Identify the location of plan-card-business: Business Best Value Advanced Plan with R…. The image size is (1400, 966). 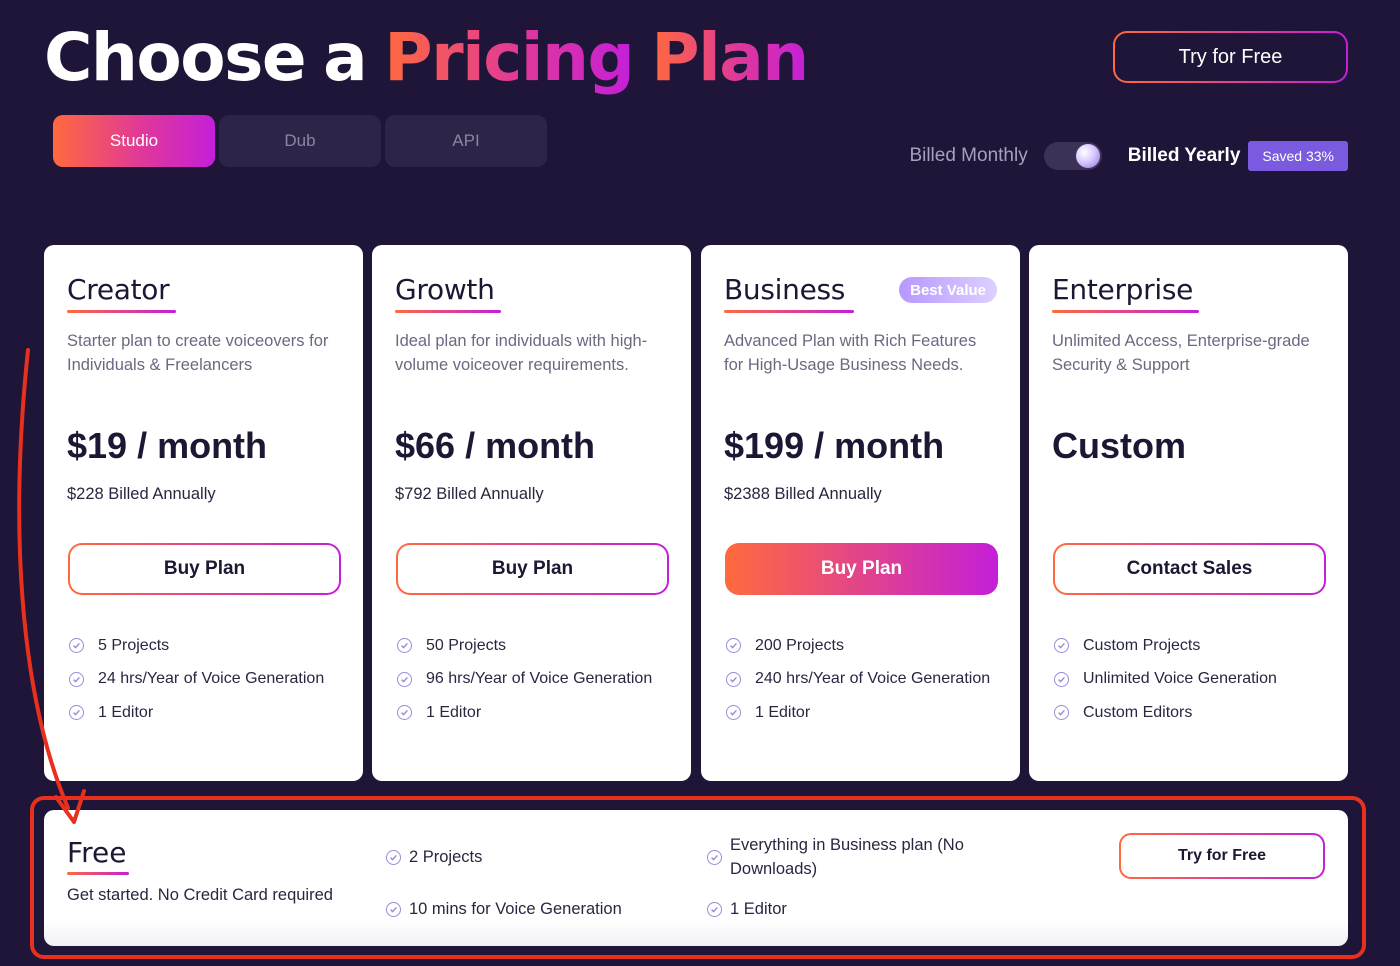
(860, 513).